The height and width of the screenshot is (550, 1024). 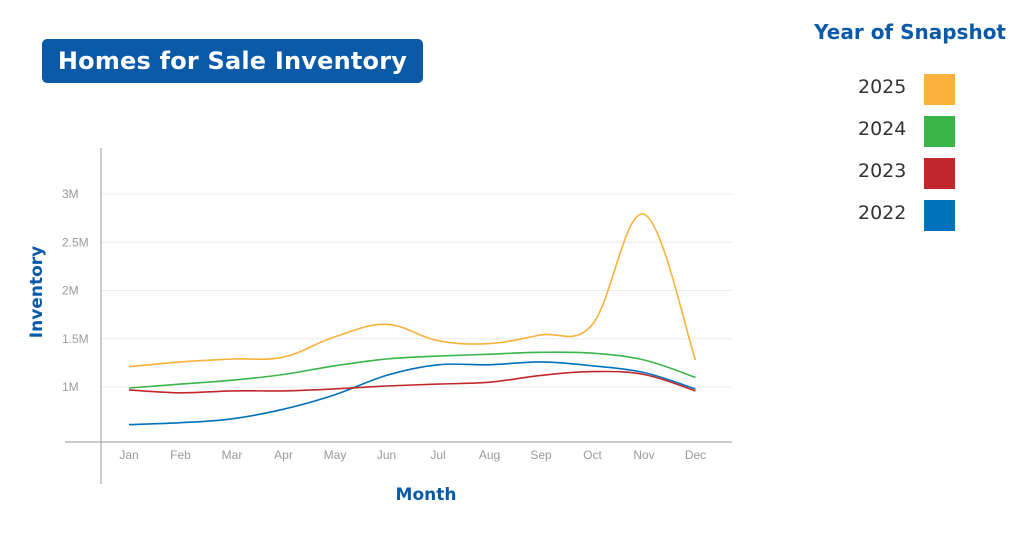 I want to click on y-tick-label: 1.5M, so click(x=75, y=339).